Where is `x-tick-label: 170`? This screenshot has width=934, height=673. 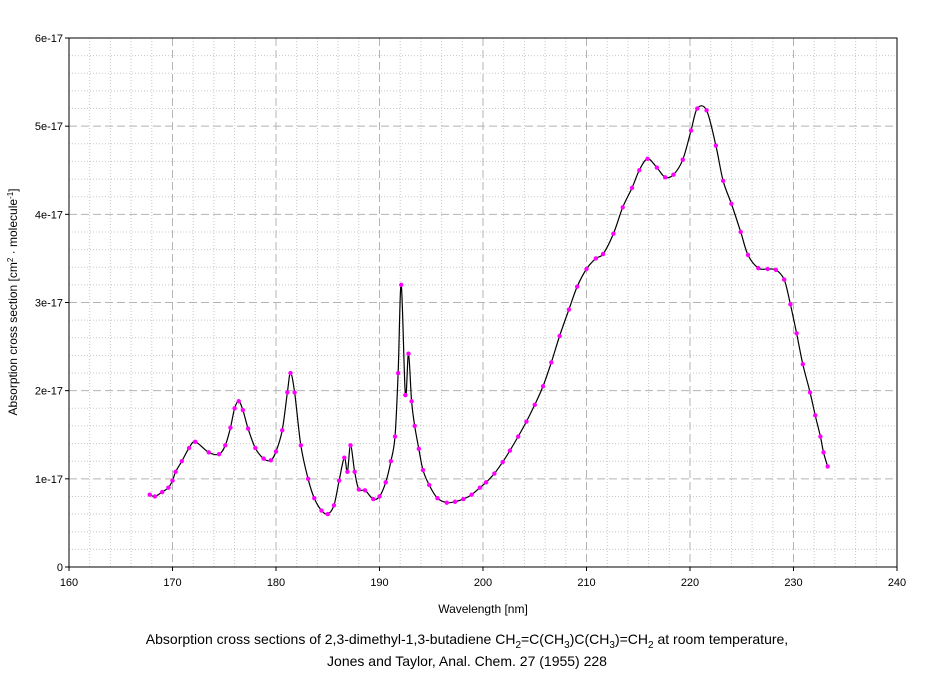
x-tick-label: 170 is located at coordinates (172, 583).